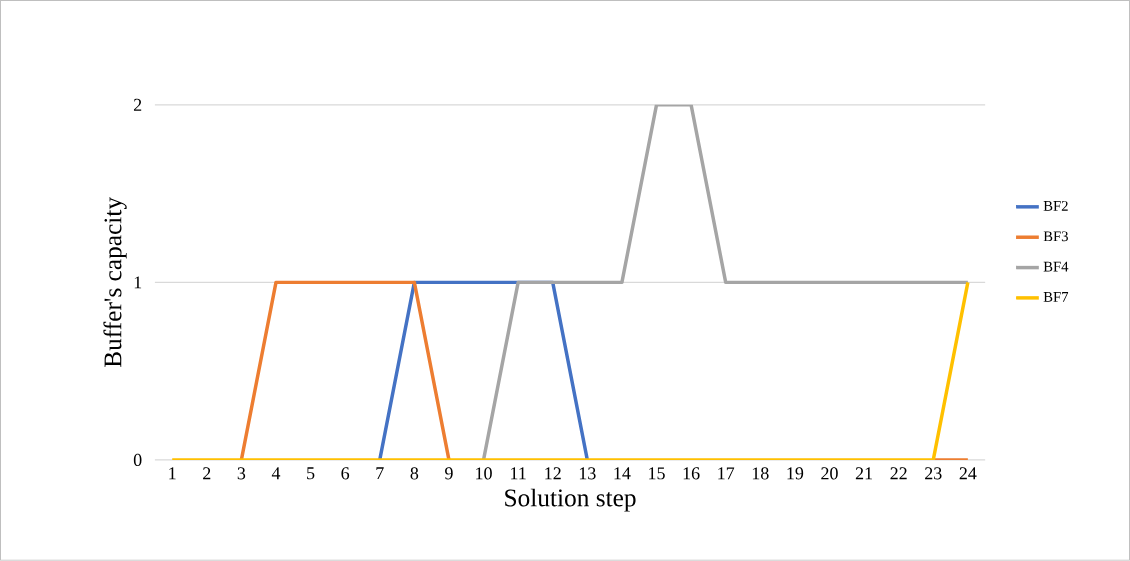  I want to click on x-tick-label: 6, so click(345, 473).